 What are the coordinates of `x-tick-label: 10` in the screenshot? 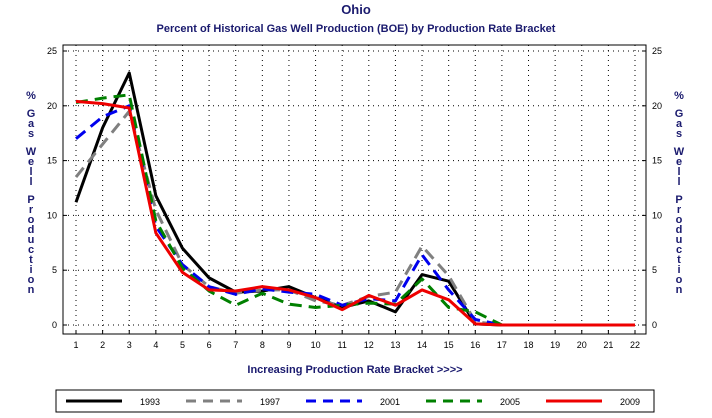 It's located at (316, 345).